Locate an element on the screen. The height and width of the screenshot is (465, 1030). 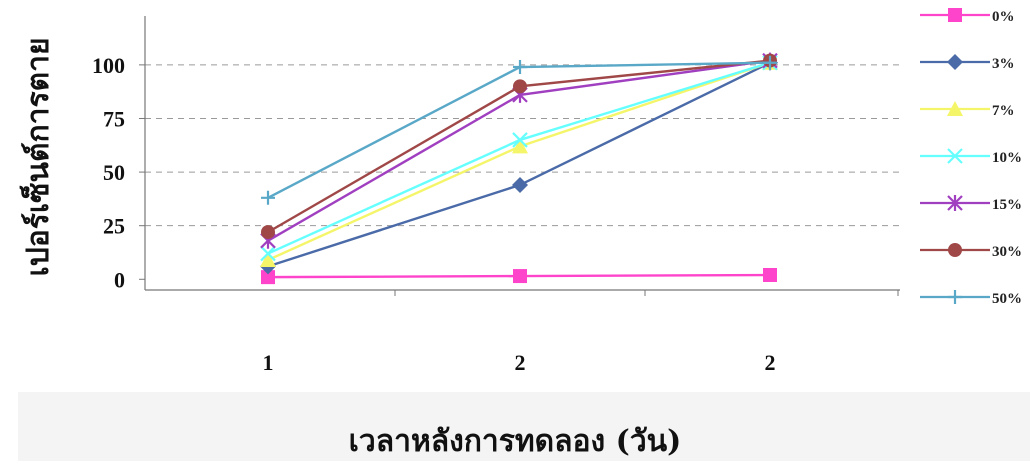
y-tick-label: 100 is located at coordinates (108, 65).